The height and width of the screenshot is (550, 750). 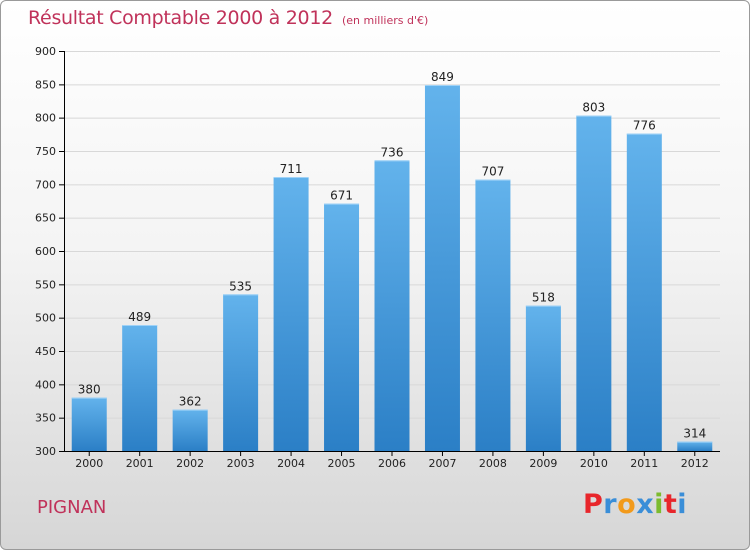 What do you see at coordinates (442, 77) in the screenshot?
I see `data-label: 849` at bounding box center [442, 77].